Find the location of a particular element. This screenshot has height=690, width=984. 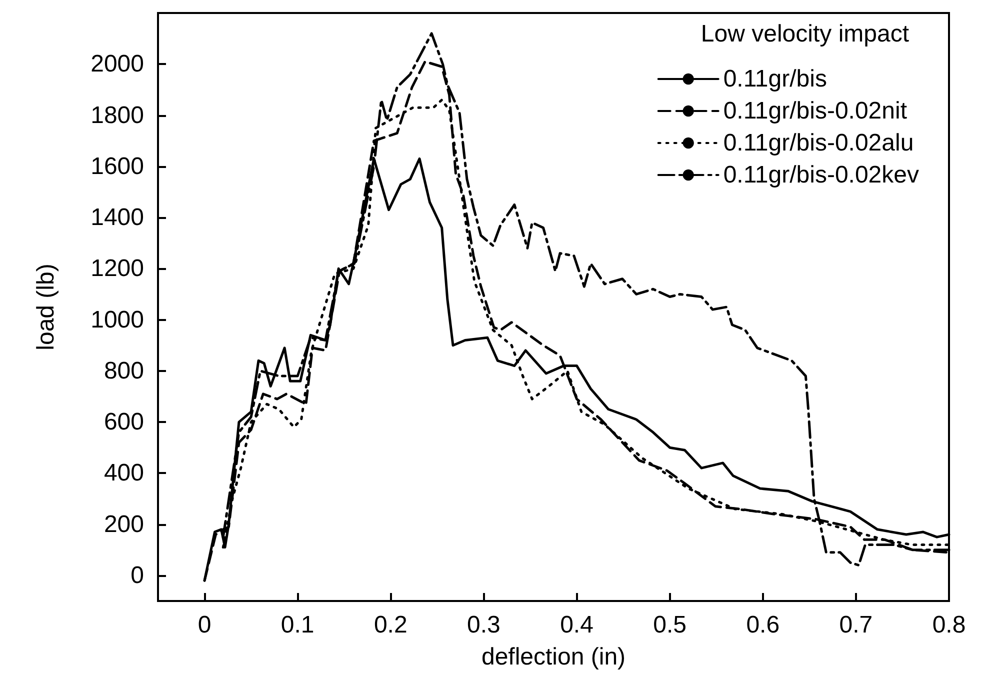

x-tick-label: 0.3 is located at coordinates (483, 625).